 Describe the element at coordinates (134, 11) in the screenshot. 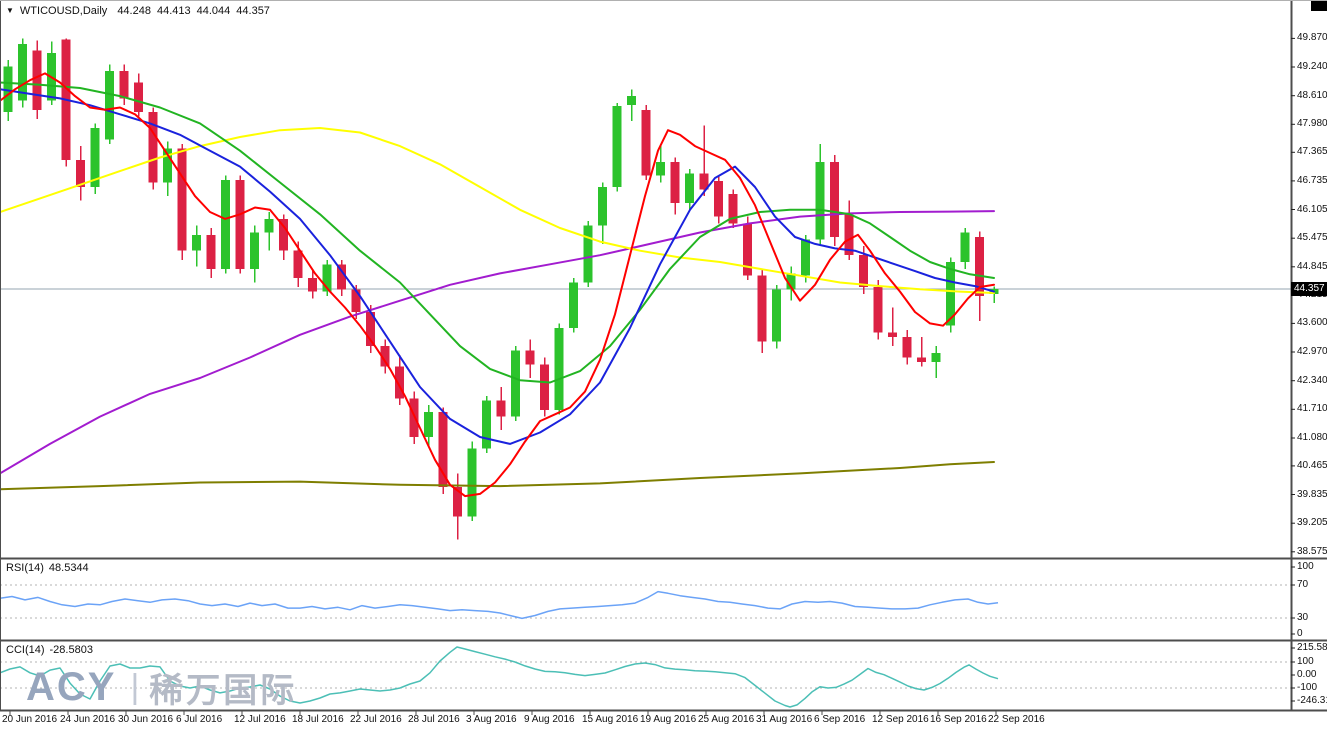

I see `ohlc-open: 44.248` at that location.